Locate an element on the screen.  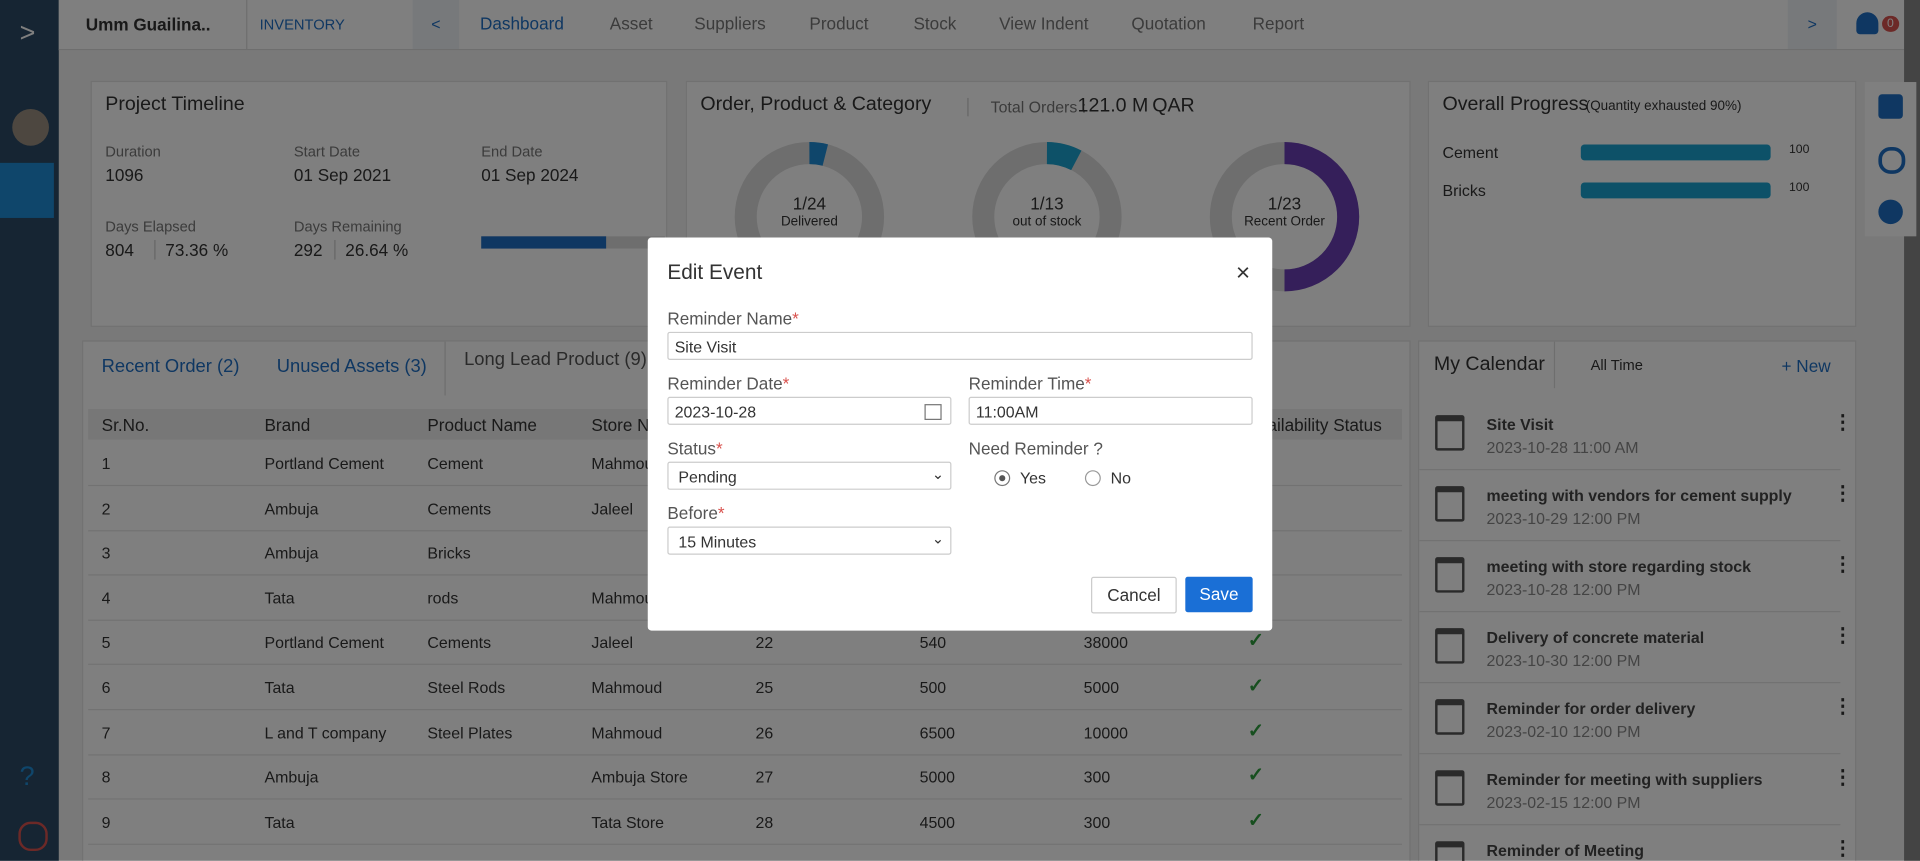
radio-yes is located at coordinates (1002, 478).